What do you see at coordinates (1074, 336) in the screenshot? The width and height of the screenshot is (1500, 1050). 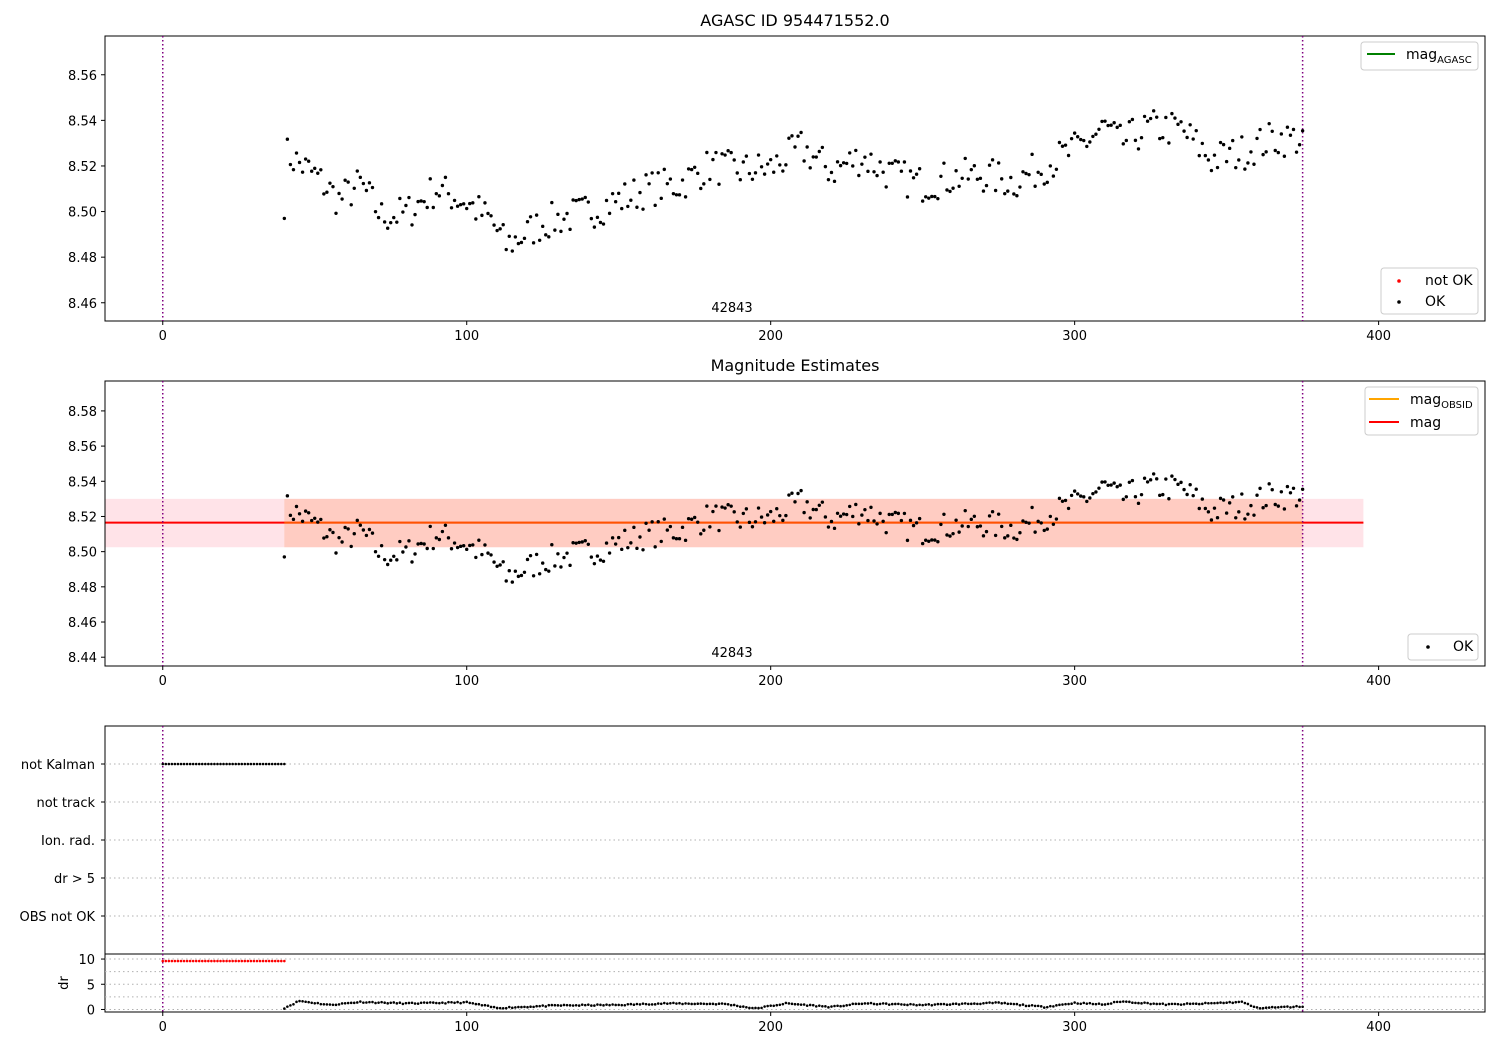 I see `panel-1-xtick-label: 300` at bounding box center [1074, 336].